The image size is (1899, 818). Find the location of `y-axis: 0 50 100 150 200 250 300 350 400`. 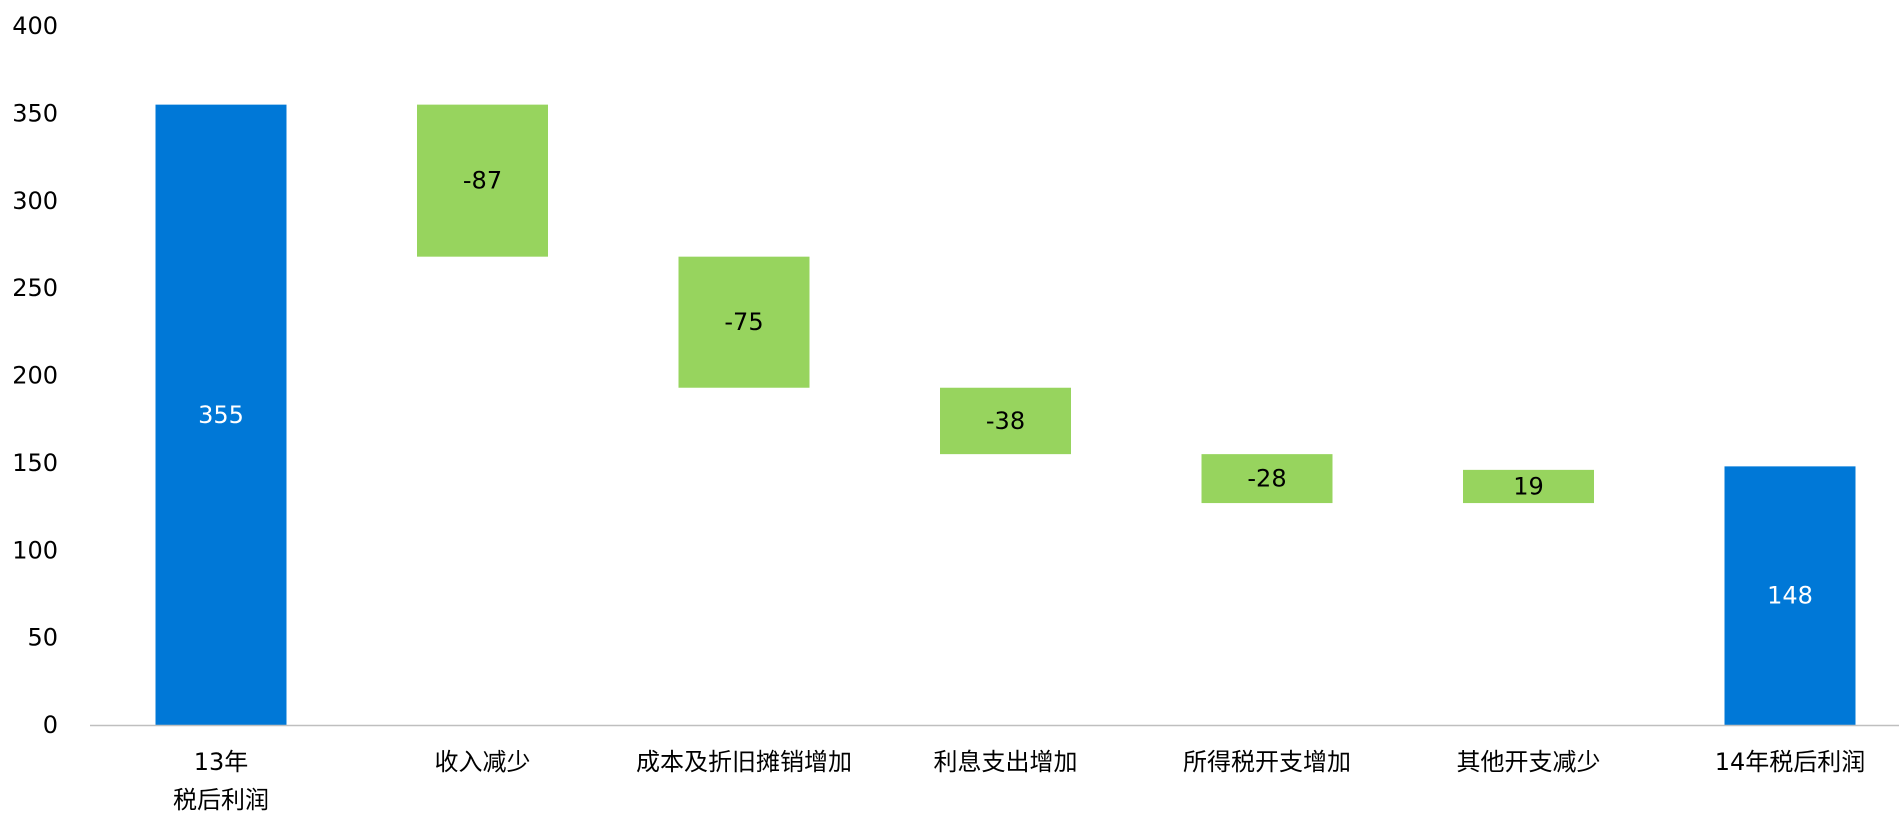

y-axis: 0 50 100 150 200 250 300 350 400 is located at coordinates (35, 375).